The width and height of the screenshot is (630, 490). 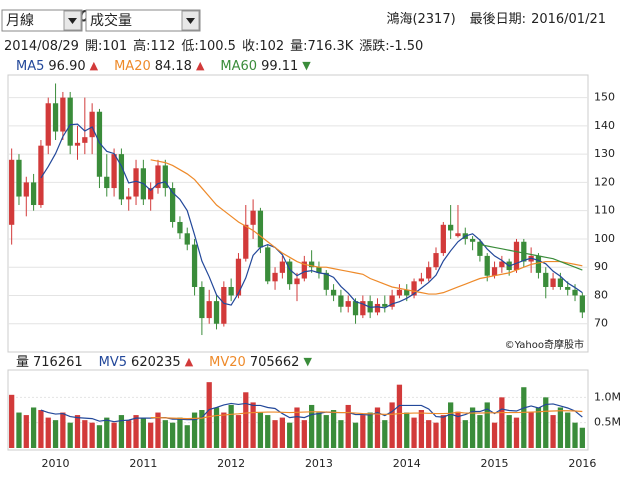 What do you see at coordinates (604, 125) in the screenshot?
I see `y-tick-label: 140` at bounding box center [604, 125].